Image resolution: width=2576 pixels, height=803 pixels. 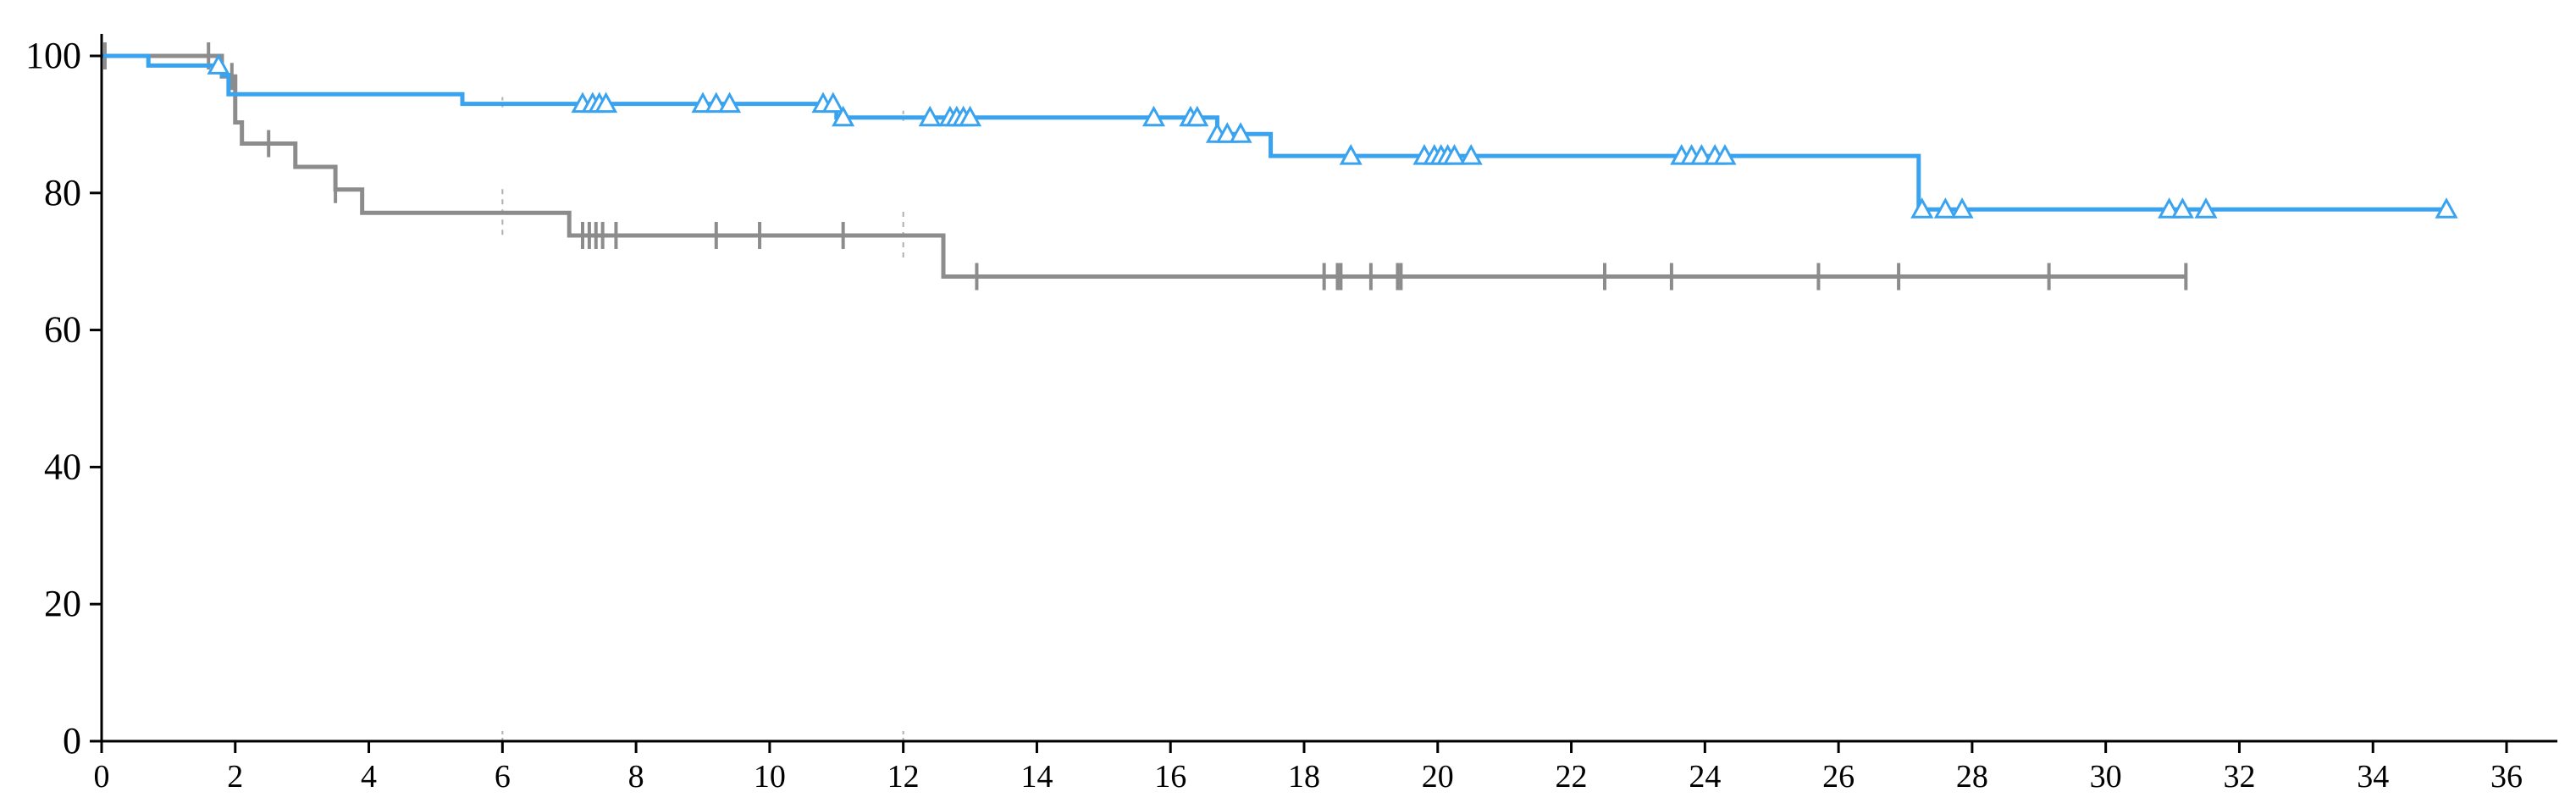 What do you see at coordinates (1705, 777) in the screenshot?
I see `x-tick-label: 24` at bounding box center [1705, 777].